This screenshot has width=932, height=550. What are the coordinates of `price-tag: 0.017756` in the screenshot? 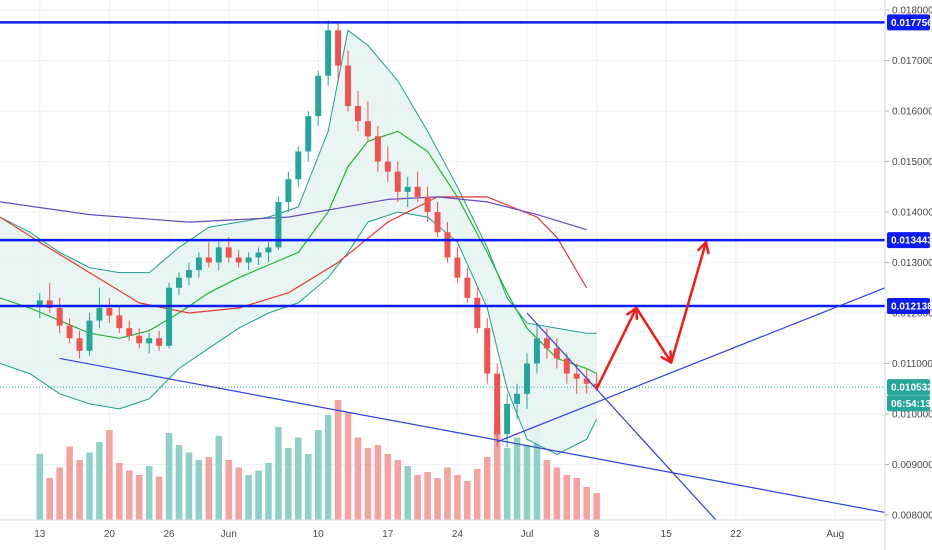 It's located at (909, 22).